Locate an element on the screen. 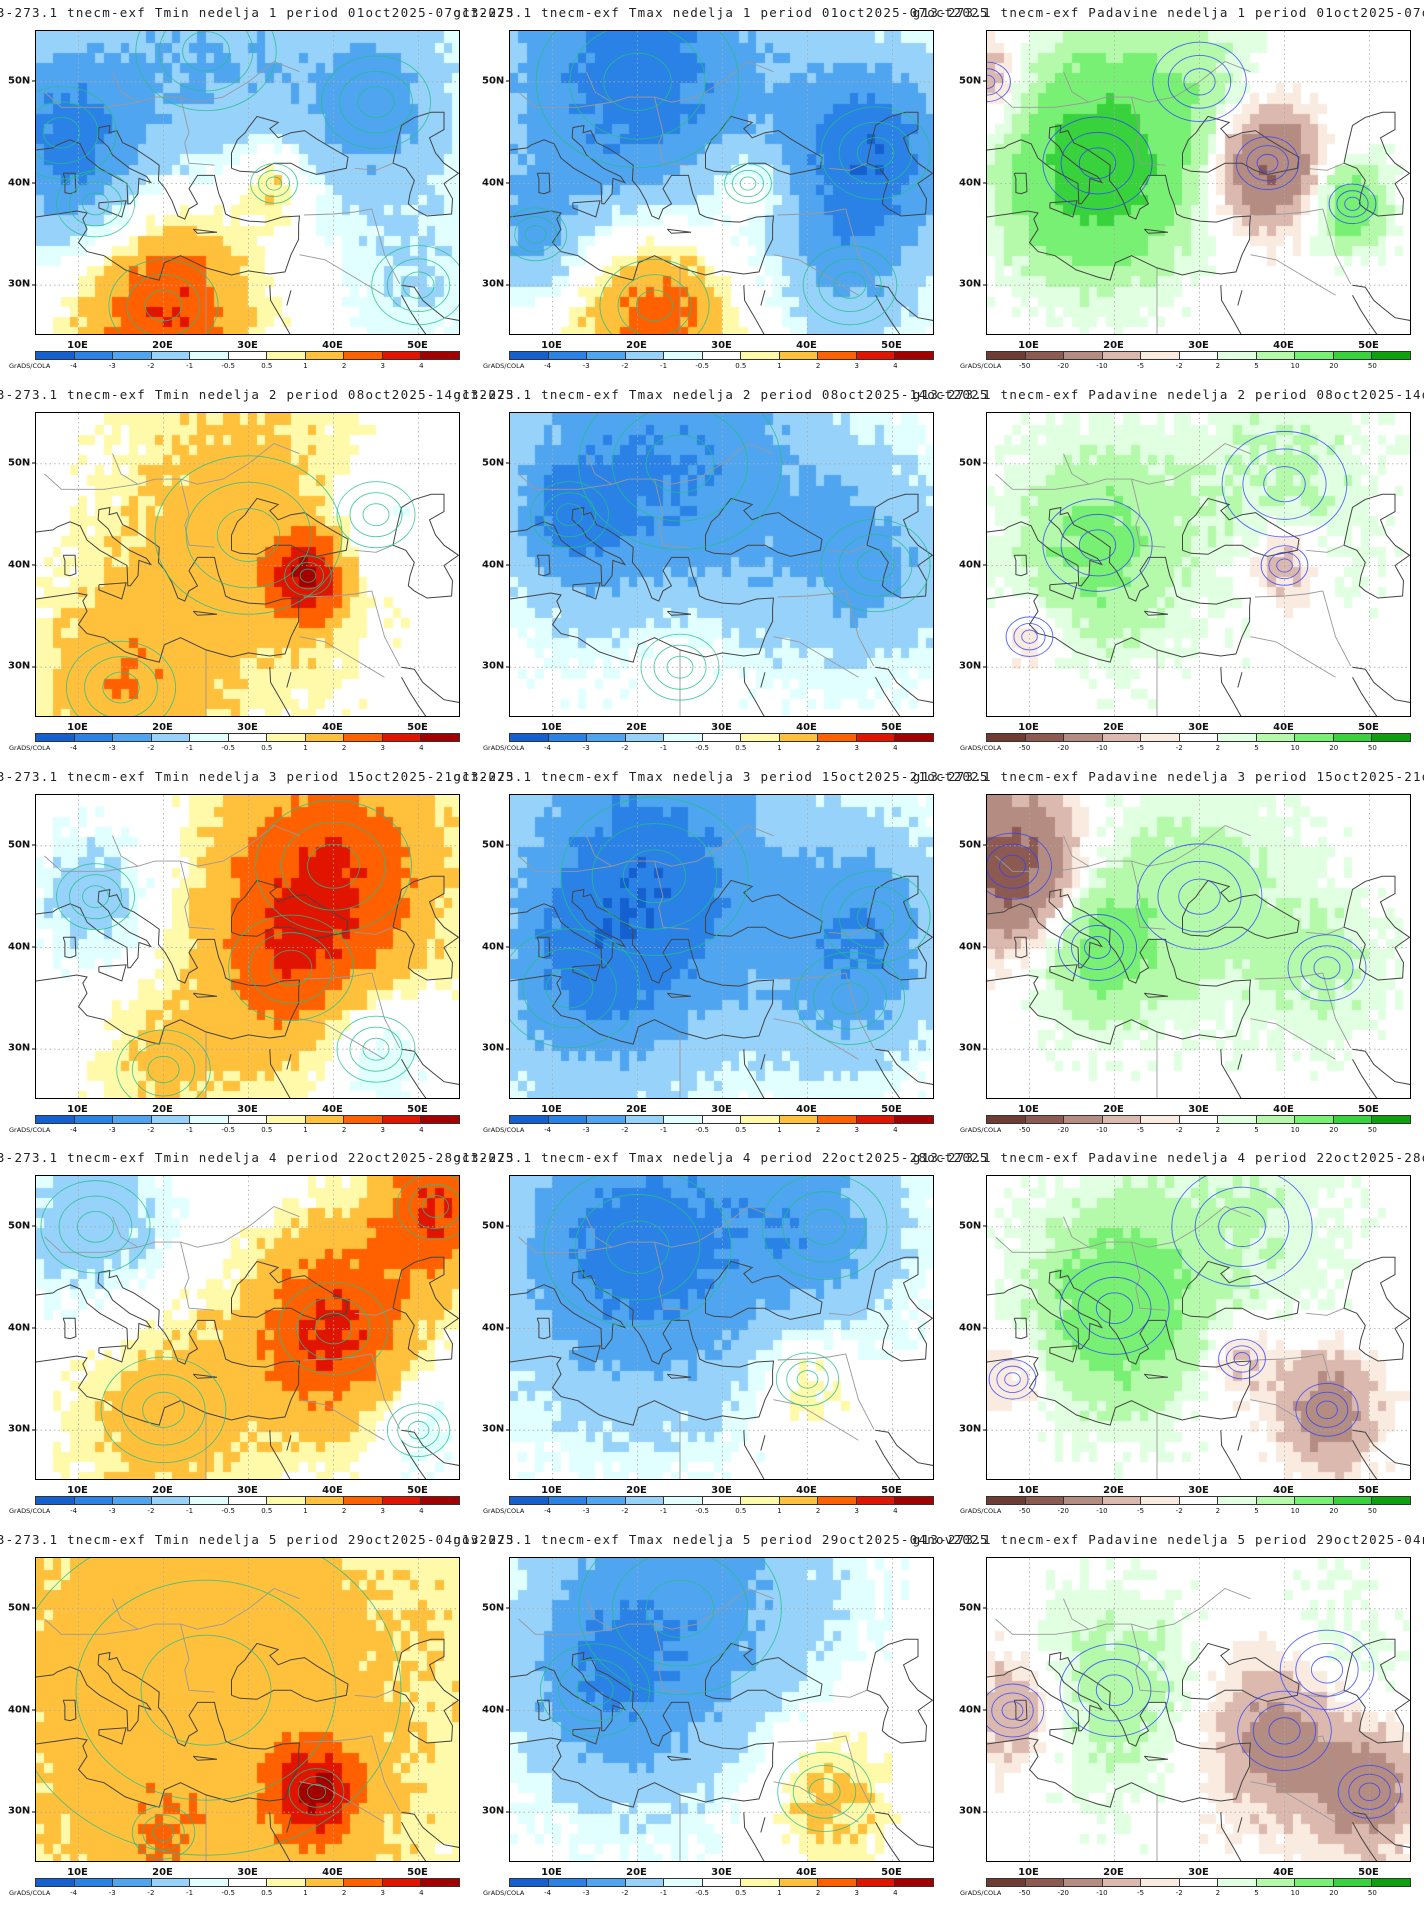 The image size is (1424, 1908). lat-tick-label: 50N is located at coordinates (973, 1226).